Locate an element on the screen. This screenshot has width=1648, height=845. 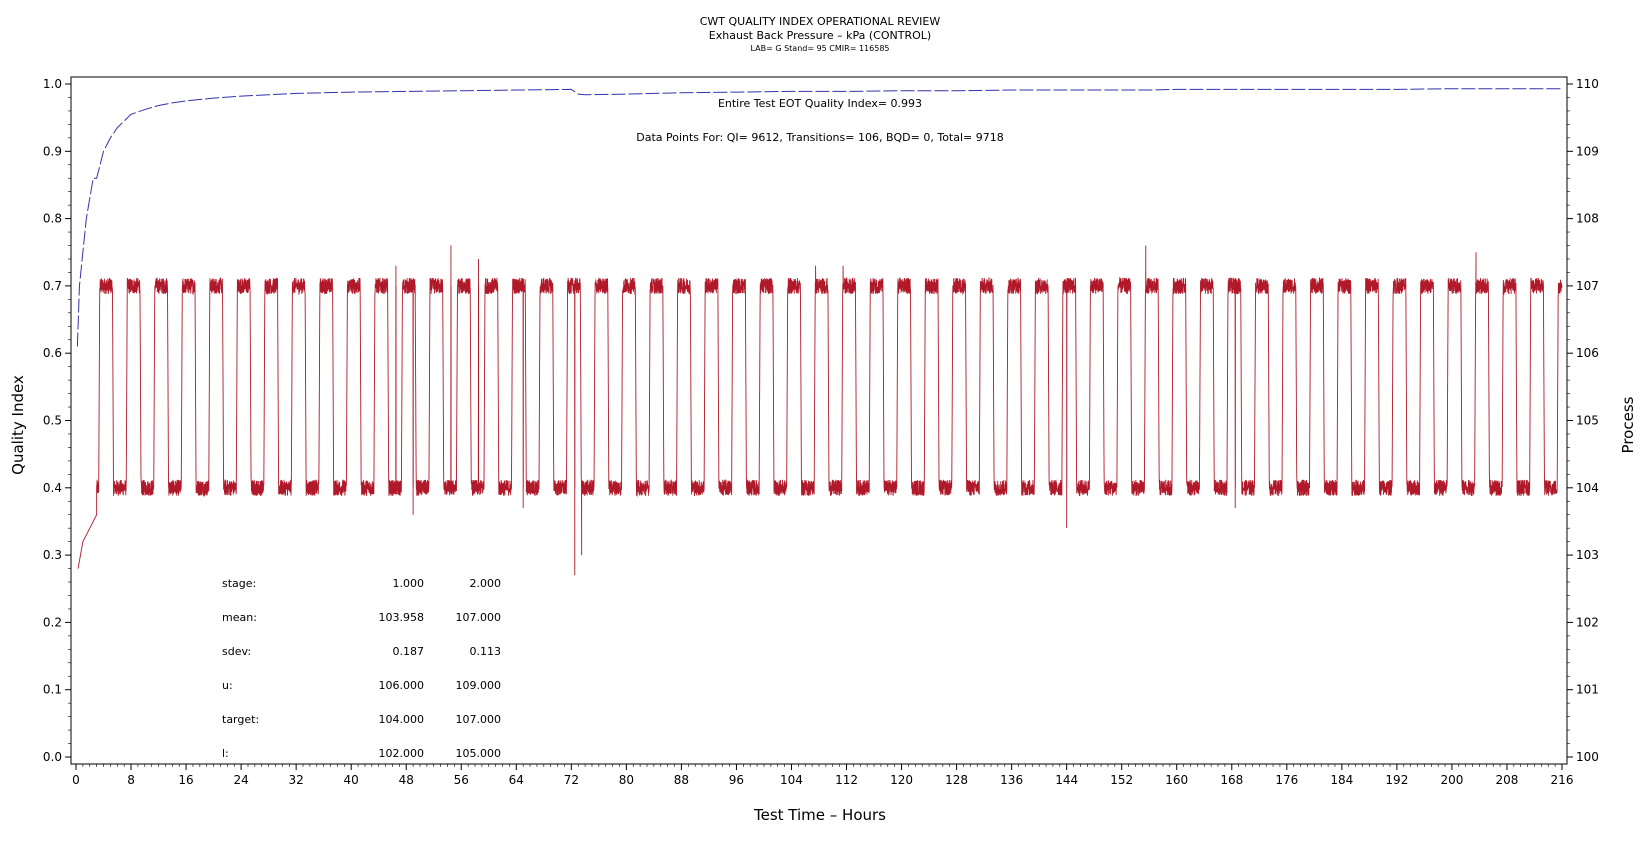
chart-title: CWT QUALITY INDEX OPERATIONAL REVIEW is located at coordinates (820, 21).